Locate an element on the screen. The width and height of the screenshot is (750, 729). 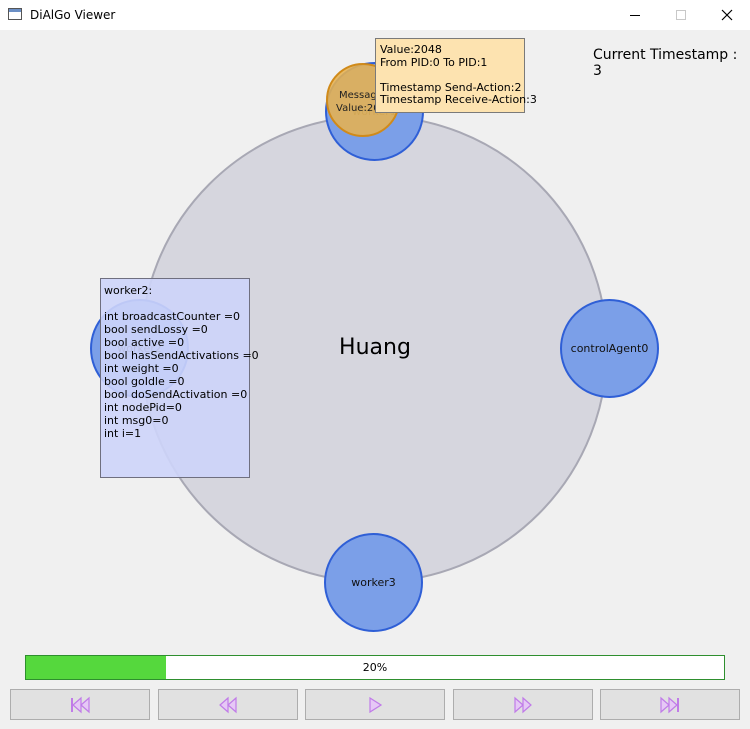
node-label: worker3 is located at coordinates (373, 582).